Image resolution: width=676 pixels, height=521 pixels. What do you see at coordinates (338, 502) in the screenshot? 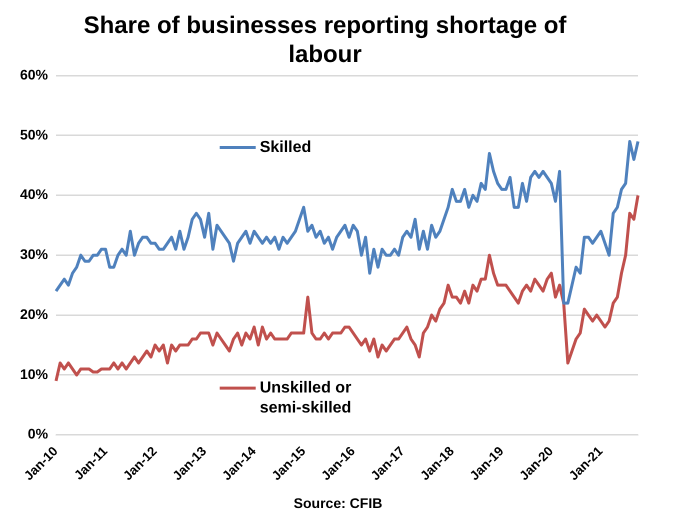
I see `source-note: Source: CFIB` at bounding box center [338, 502].